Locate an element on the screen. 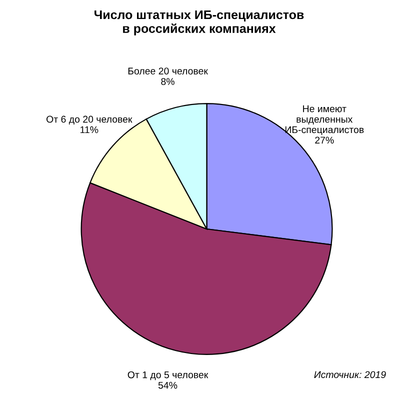 Image resolution: width=398 pixels, height=400 pixels. data-label: 11% is located at coordinates (89, 130).